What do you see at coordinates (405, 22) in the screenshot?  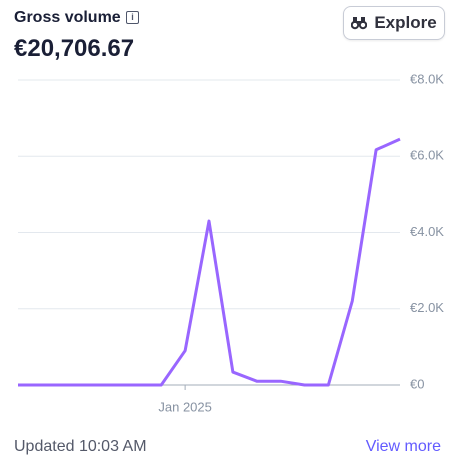 I see `explore-label: Explore` at bounding box center [405, 22].